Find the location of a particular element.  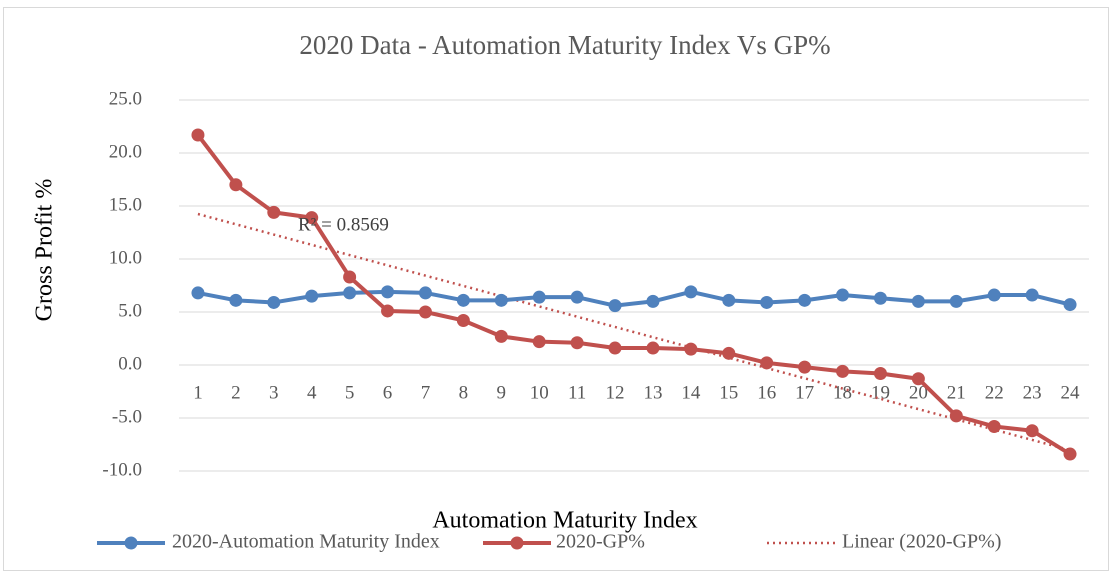

y-tick-label: -5.0 is located at coordinates (127, 416).